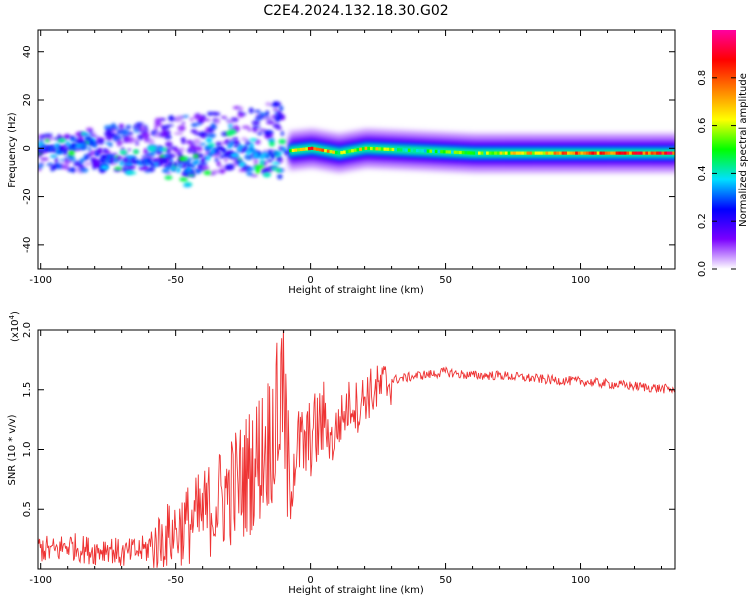 The height and width of the screenshot is (600, 750). Describe the element at coordinates (580, 280) in the screenshot. I see `spectrogram-x-tick-label: 100` at that location.